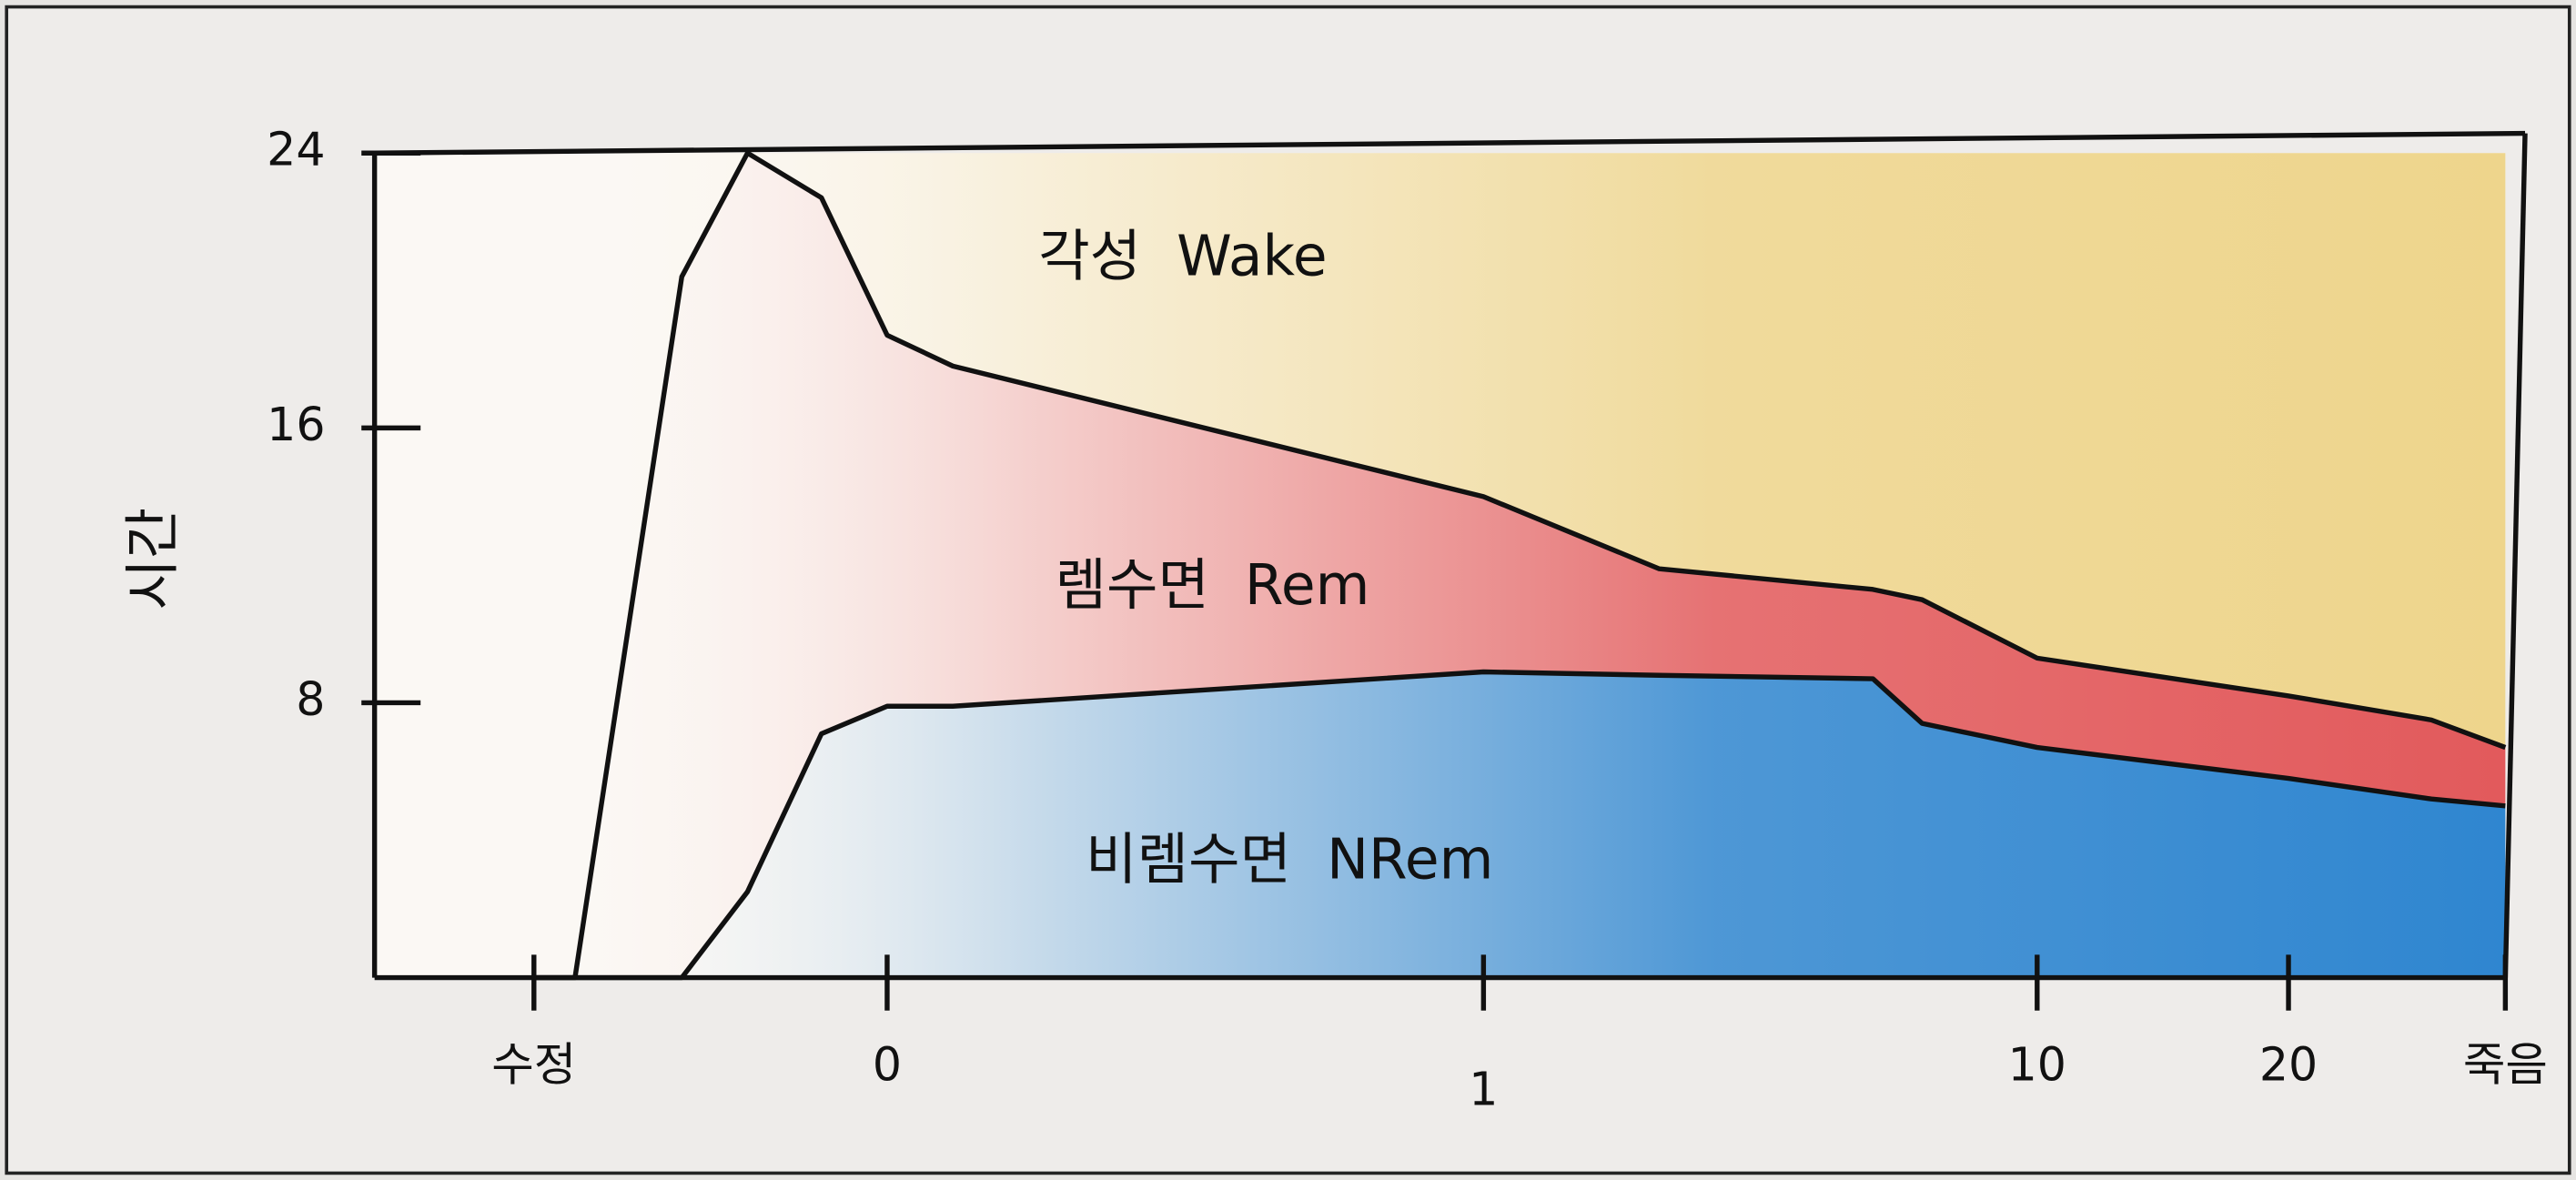 The image size is (2576, 1180). What do you see at coordinates (296, 424) in the screenshot?
I see `y-tick-label: 16` at bounding box center [296, 424].